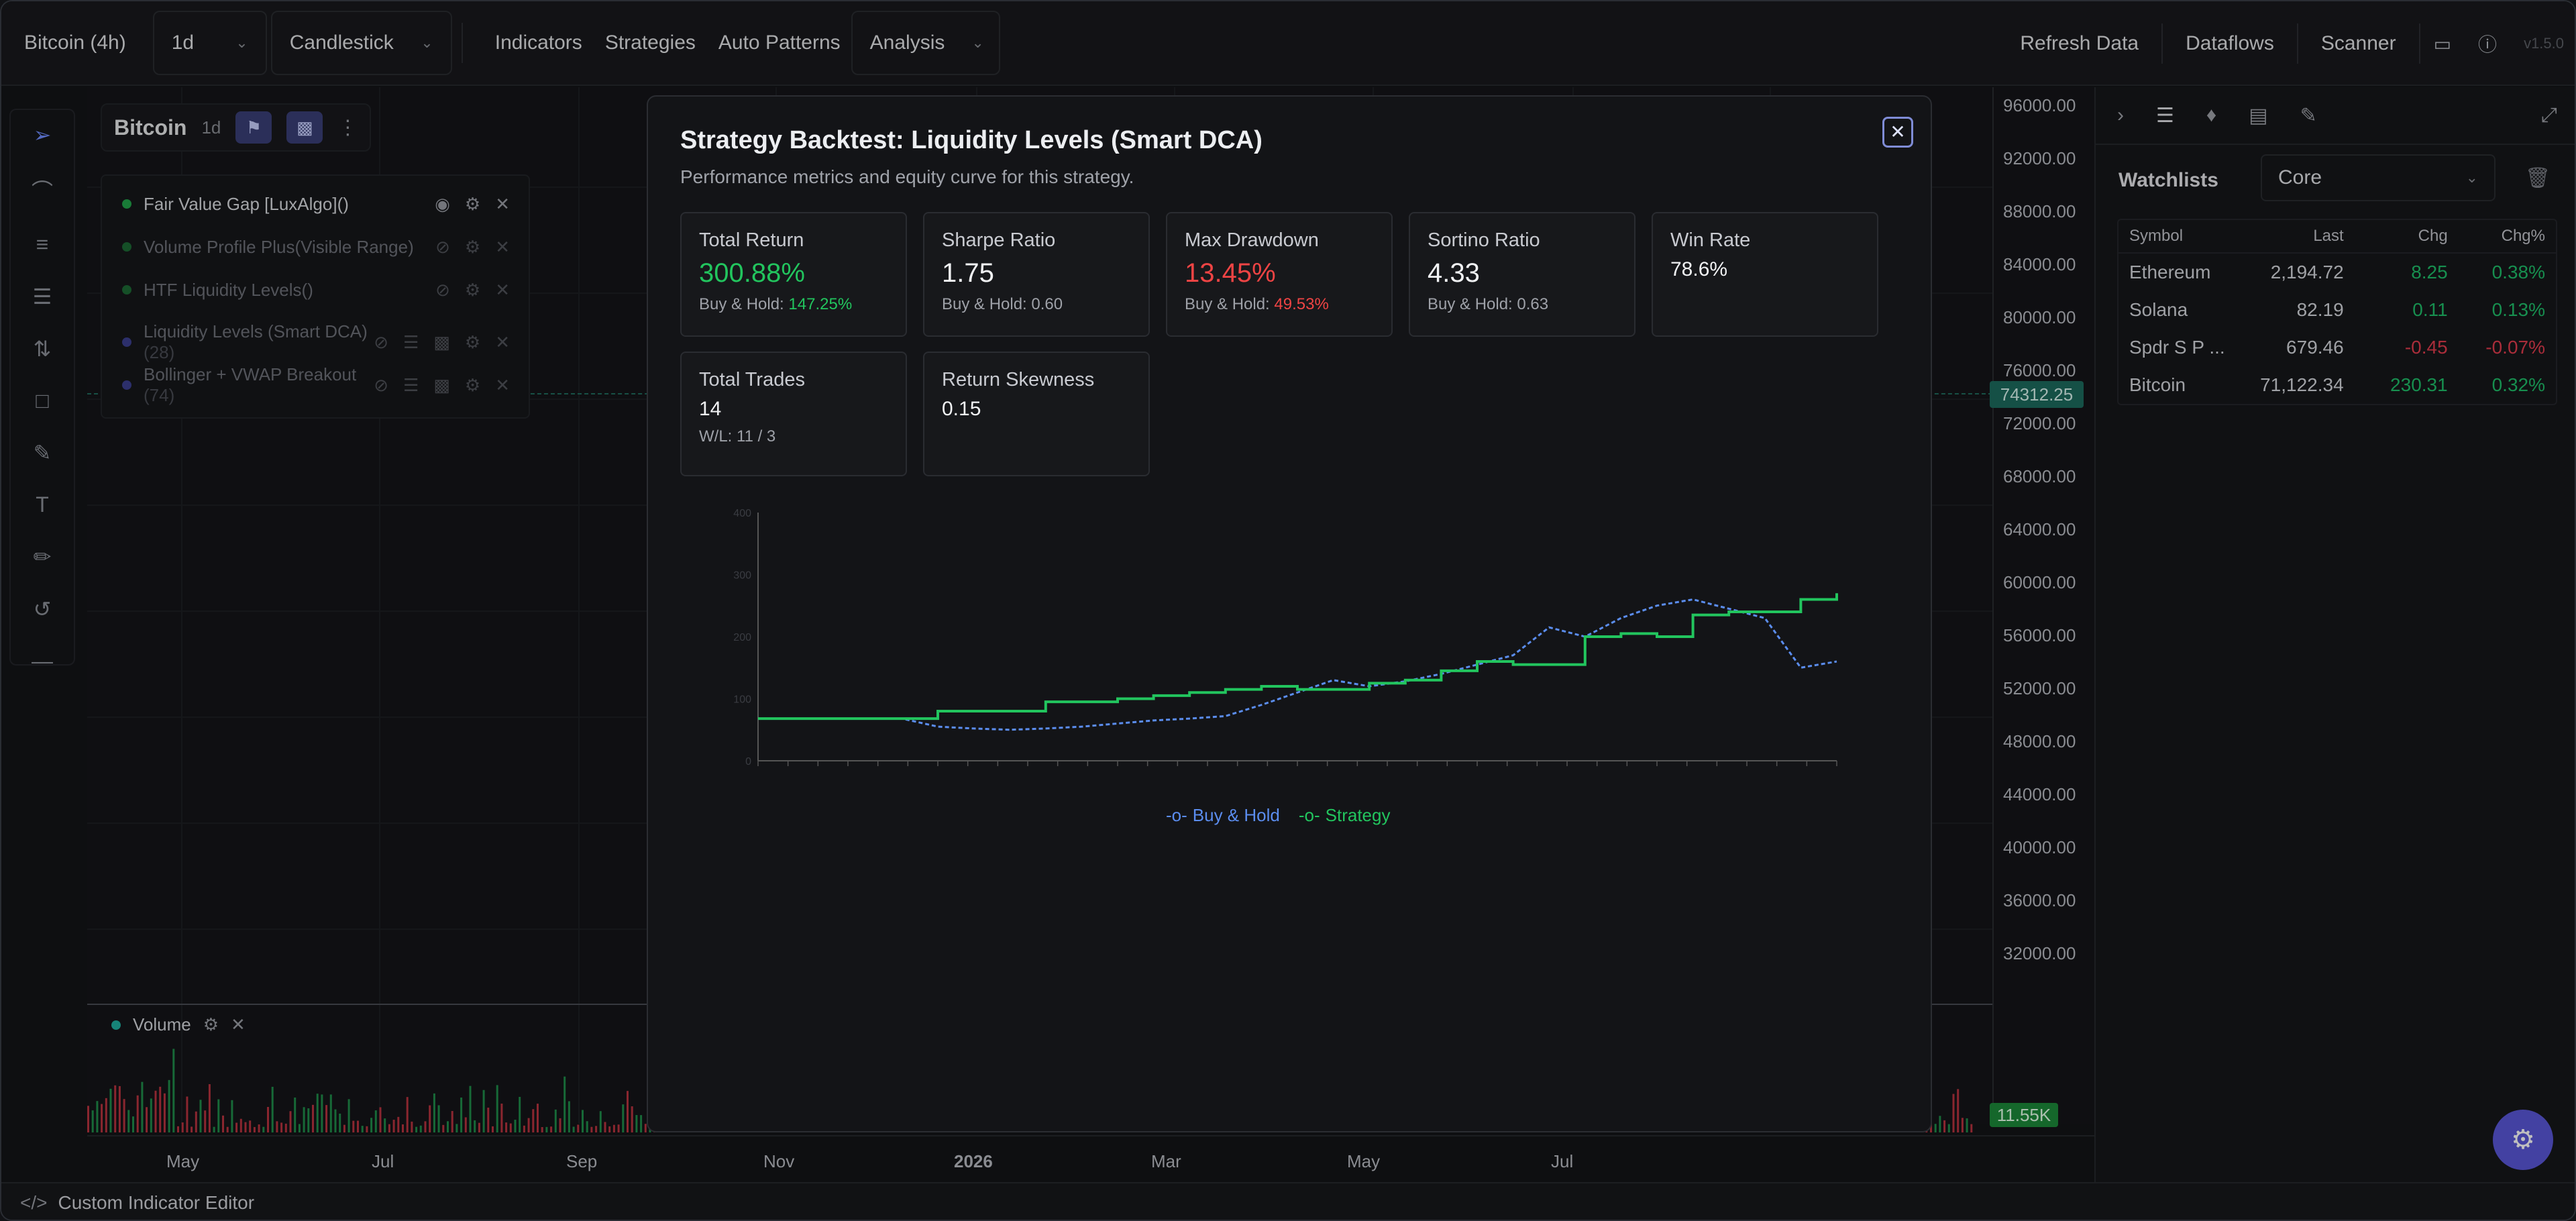 Image resolution: width=2576 pixels, height=1221 pixels. What do you see at coordinates (451, 342) in the screenshot?
I see `indicator-actions: ⊘ ☰ ▩ ⚙ ✕` at bounding box center [451, 342].